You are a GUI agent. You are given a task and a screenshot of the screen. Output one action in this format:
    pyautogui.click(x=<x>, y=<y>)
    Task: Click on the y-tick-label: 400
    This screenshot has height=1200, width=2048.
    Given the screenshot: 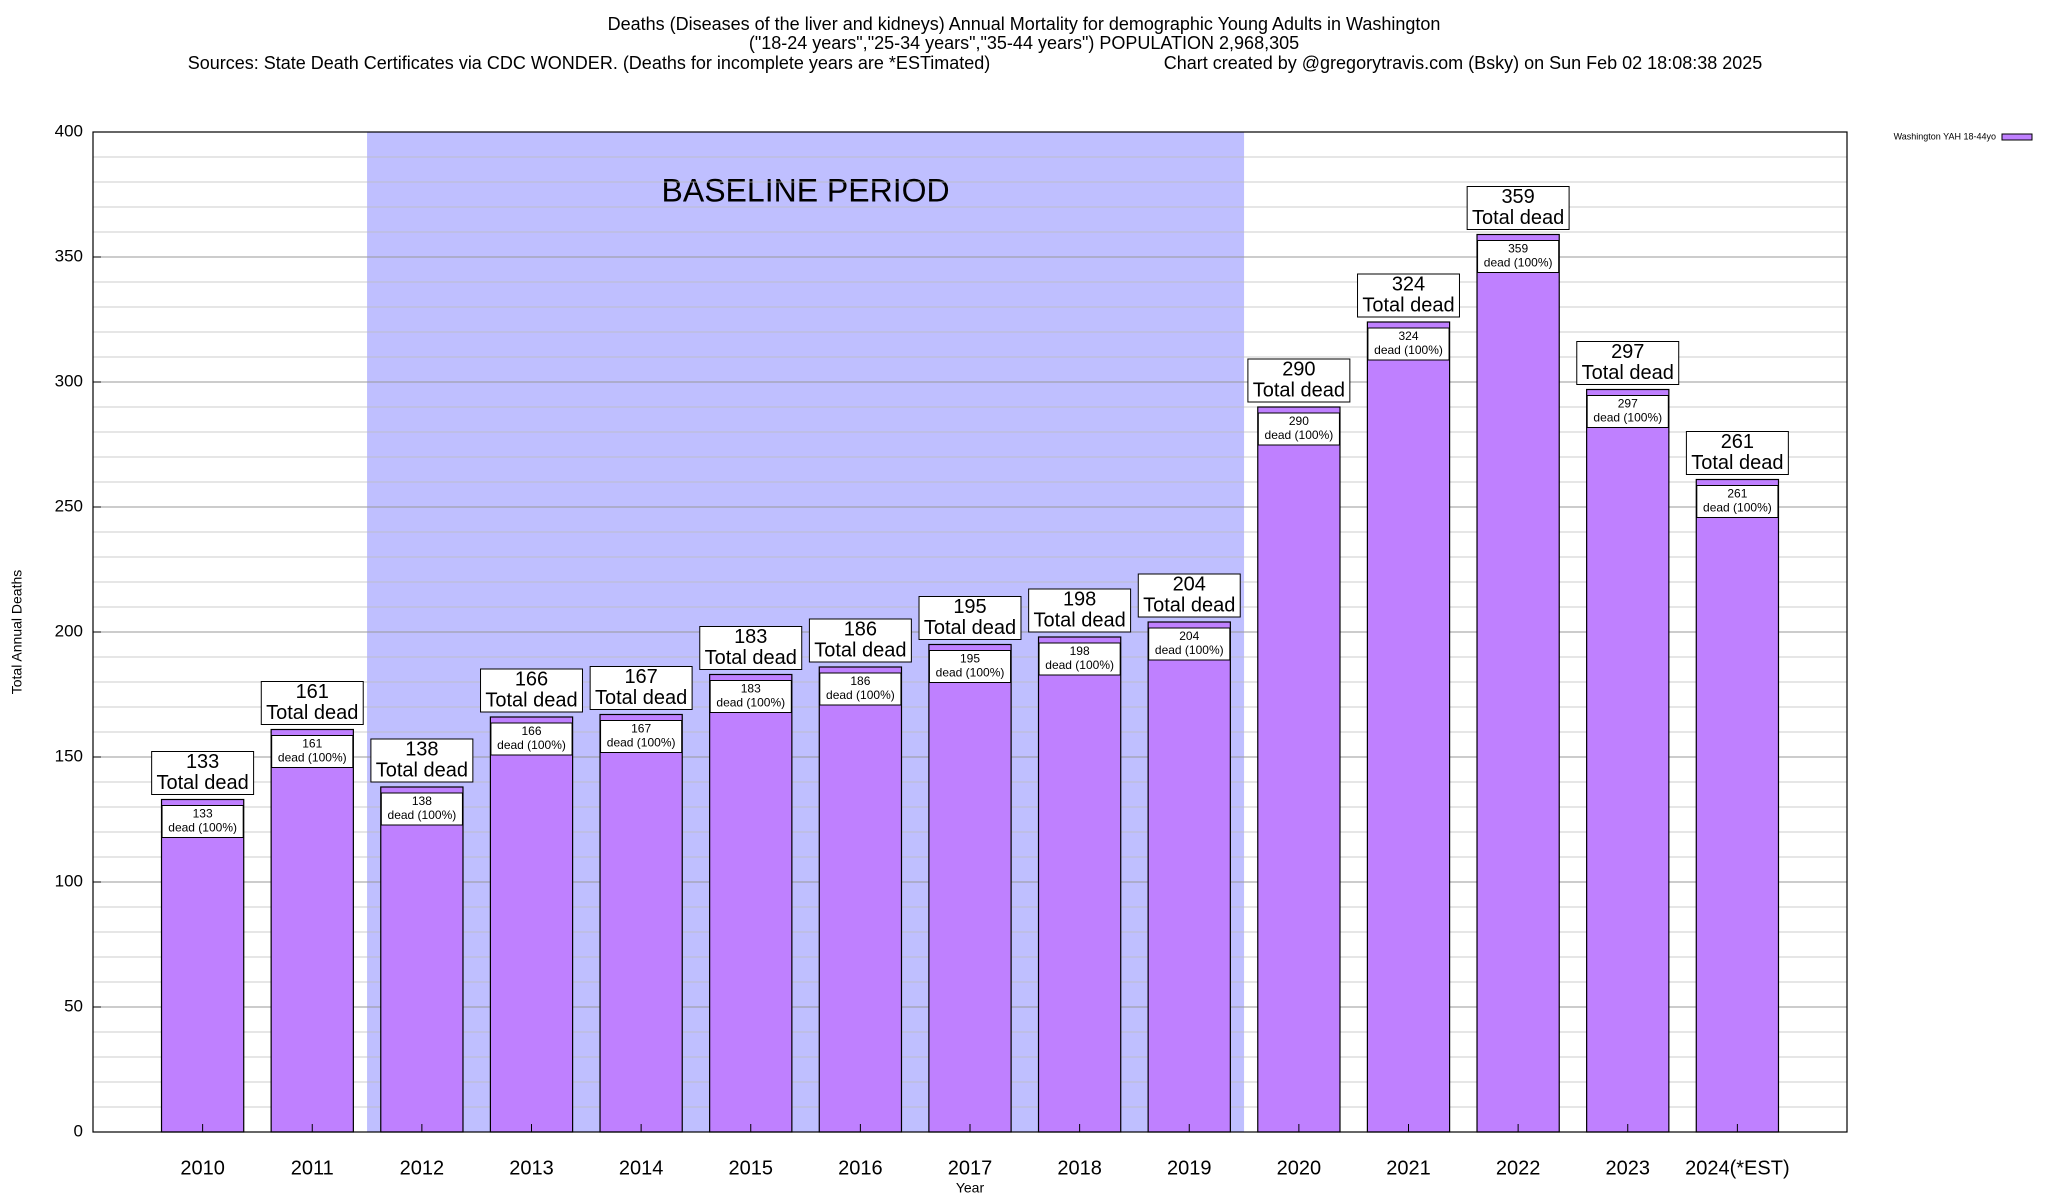 What is the action you would take?
    pyautogui.click(x=69, y=130)
    